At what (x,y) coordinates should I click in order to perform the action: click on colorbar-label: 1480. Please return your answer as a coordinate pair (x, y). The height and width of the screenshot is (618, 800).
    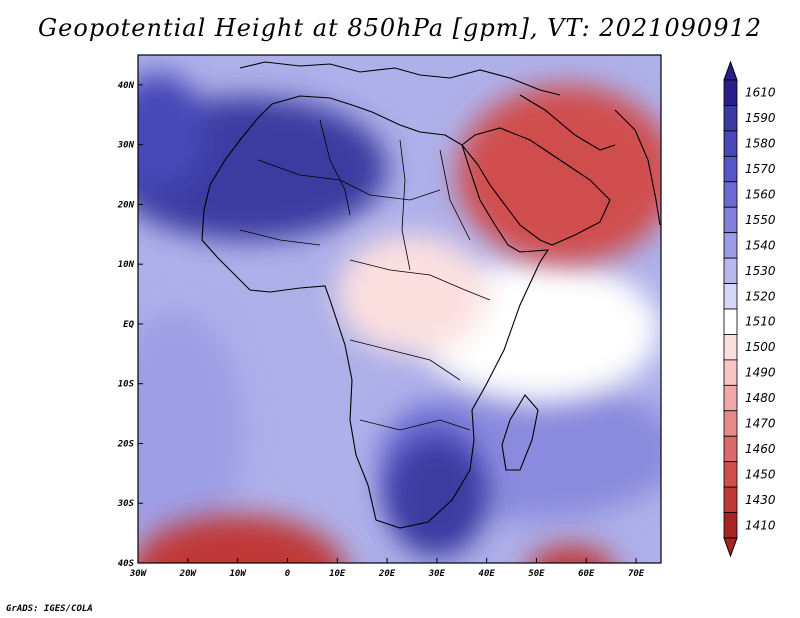
    Looking at the image, I should click on (760, 398).